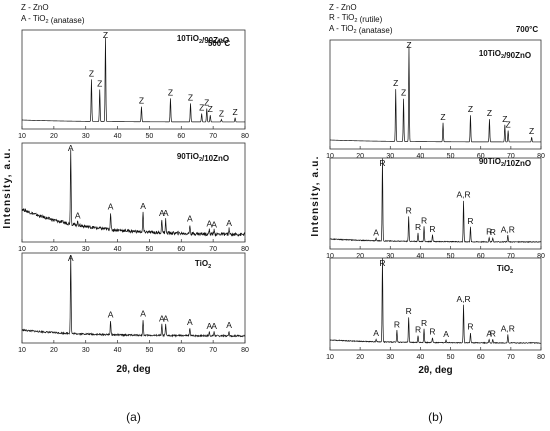  Describe the element at coordinates (463, 195) in the screenshot. I see `right-series-2-peak-label-7: A,R` at that location.